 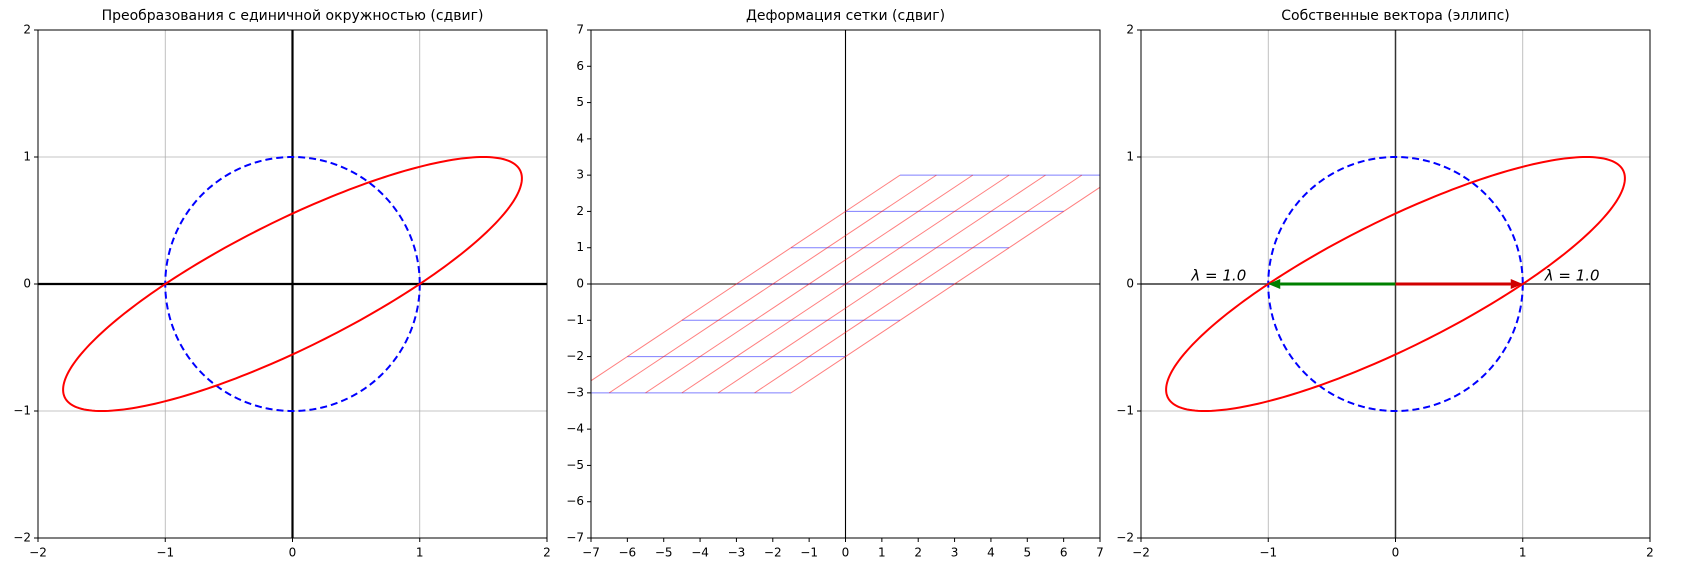 What do you see at coordinates (991, 553) in the screenshot?
I see `x-tick-label: 4` at bounding box center [991, 553].